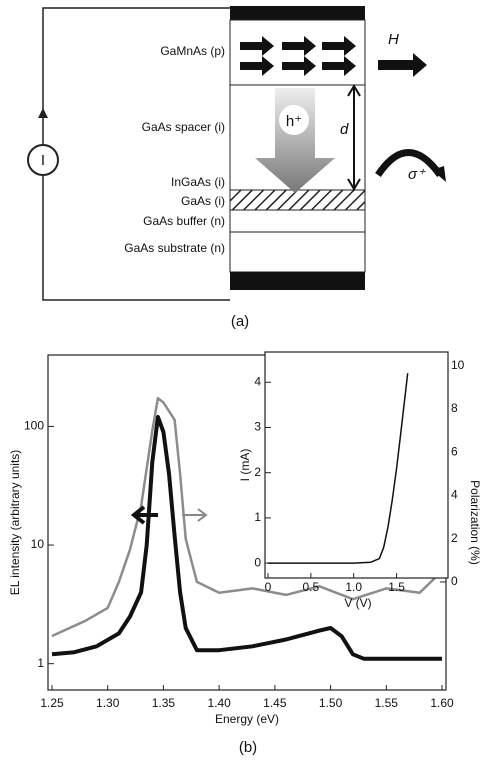 The height and width of the screenshot is (775, 484). Describe the element at coordinates (192, 51) in the screenshot. I see `layer-label: GaMnAs (p)` at that location.